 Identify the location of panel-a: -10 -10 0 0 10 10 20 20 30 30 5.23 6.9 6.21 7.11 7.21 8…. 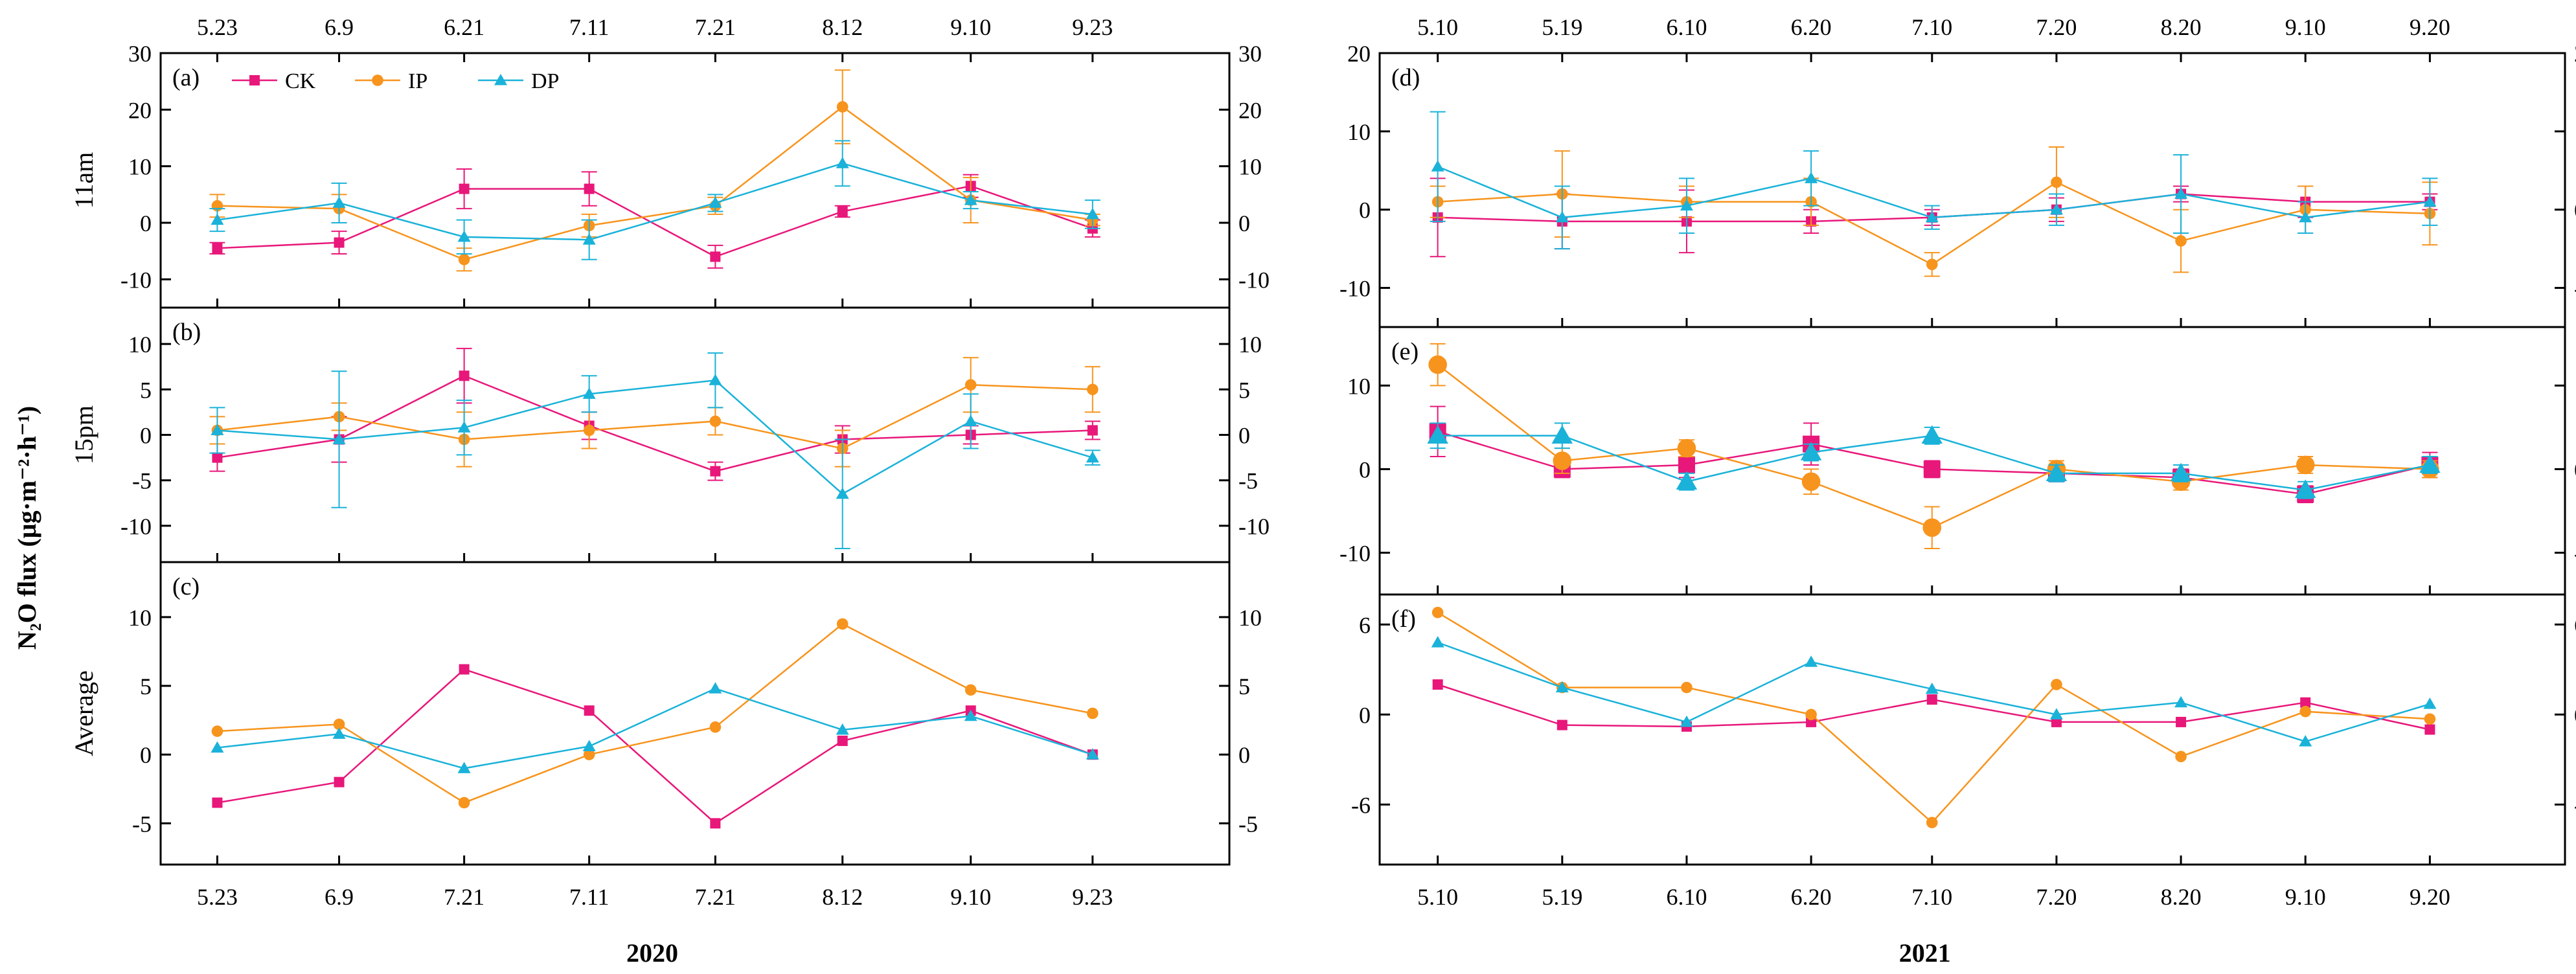
(670, 161).